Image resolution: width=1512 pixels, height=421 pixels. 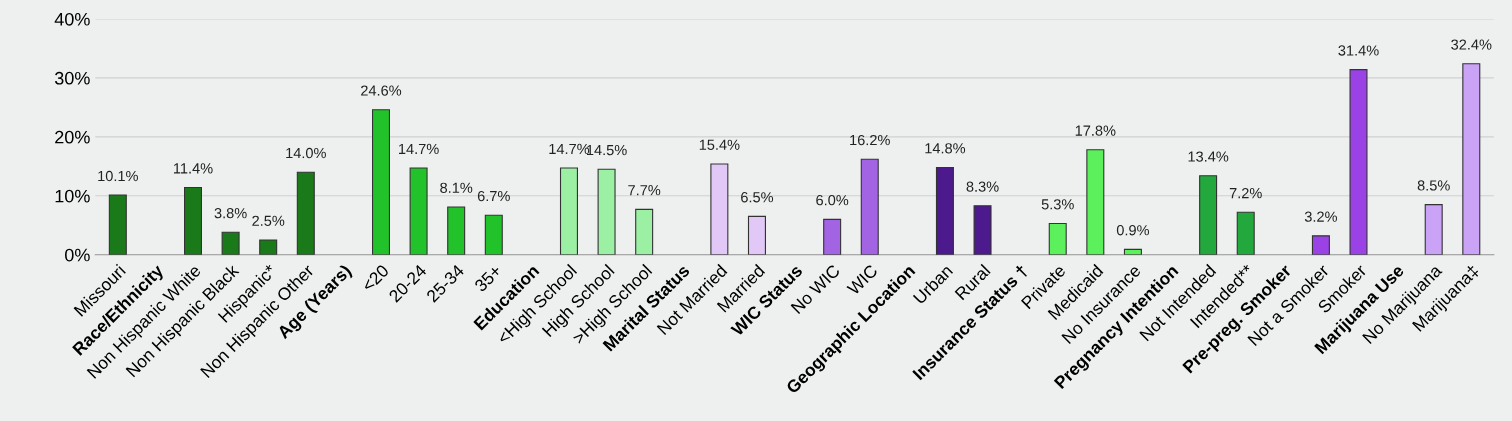 What do you see at coordinates (1321, 216) in the screenshot?
I see `data-label: 3.2%` at bounding box center [1321, 216].